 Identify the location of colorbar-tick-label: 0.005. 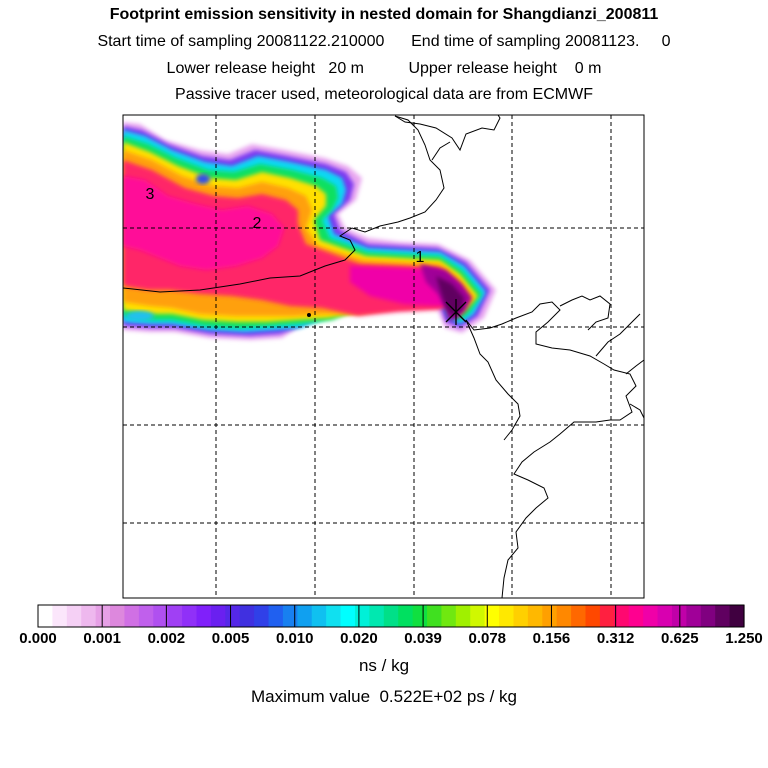
(230, 638).